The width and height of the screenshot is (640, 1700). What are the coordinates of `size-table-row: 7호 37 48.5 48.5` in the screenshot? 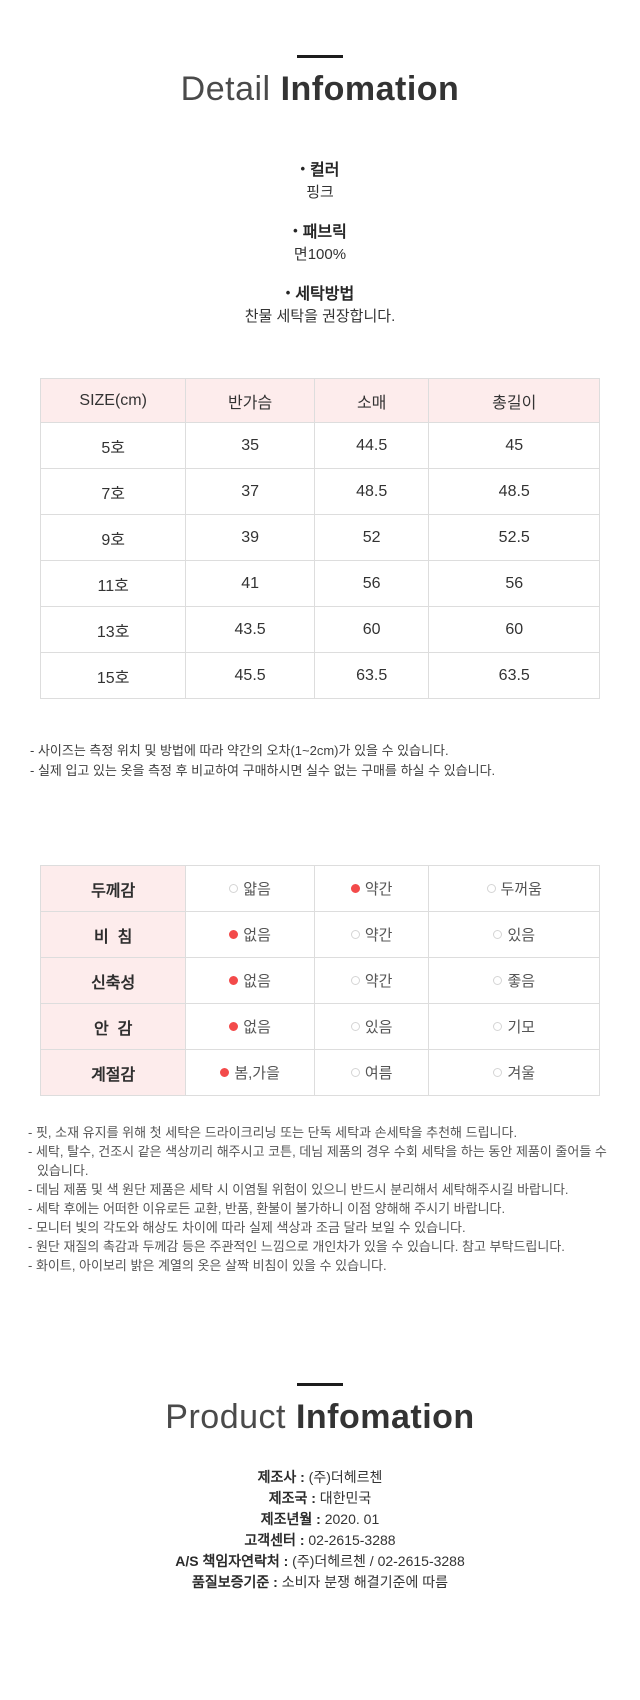 It's located at (319, 491).